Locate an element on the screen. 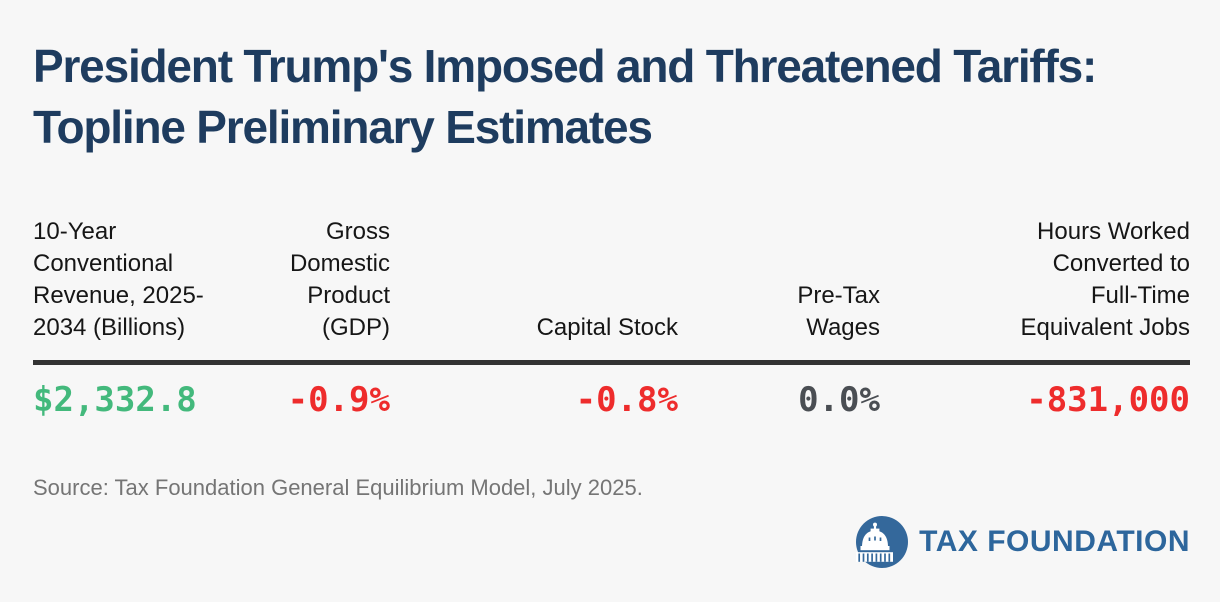 This screenshot has width=1220, height=602. value-revenue: $2,332.8 is located at coordinates (115, 400).